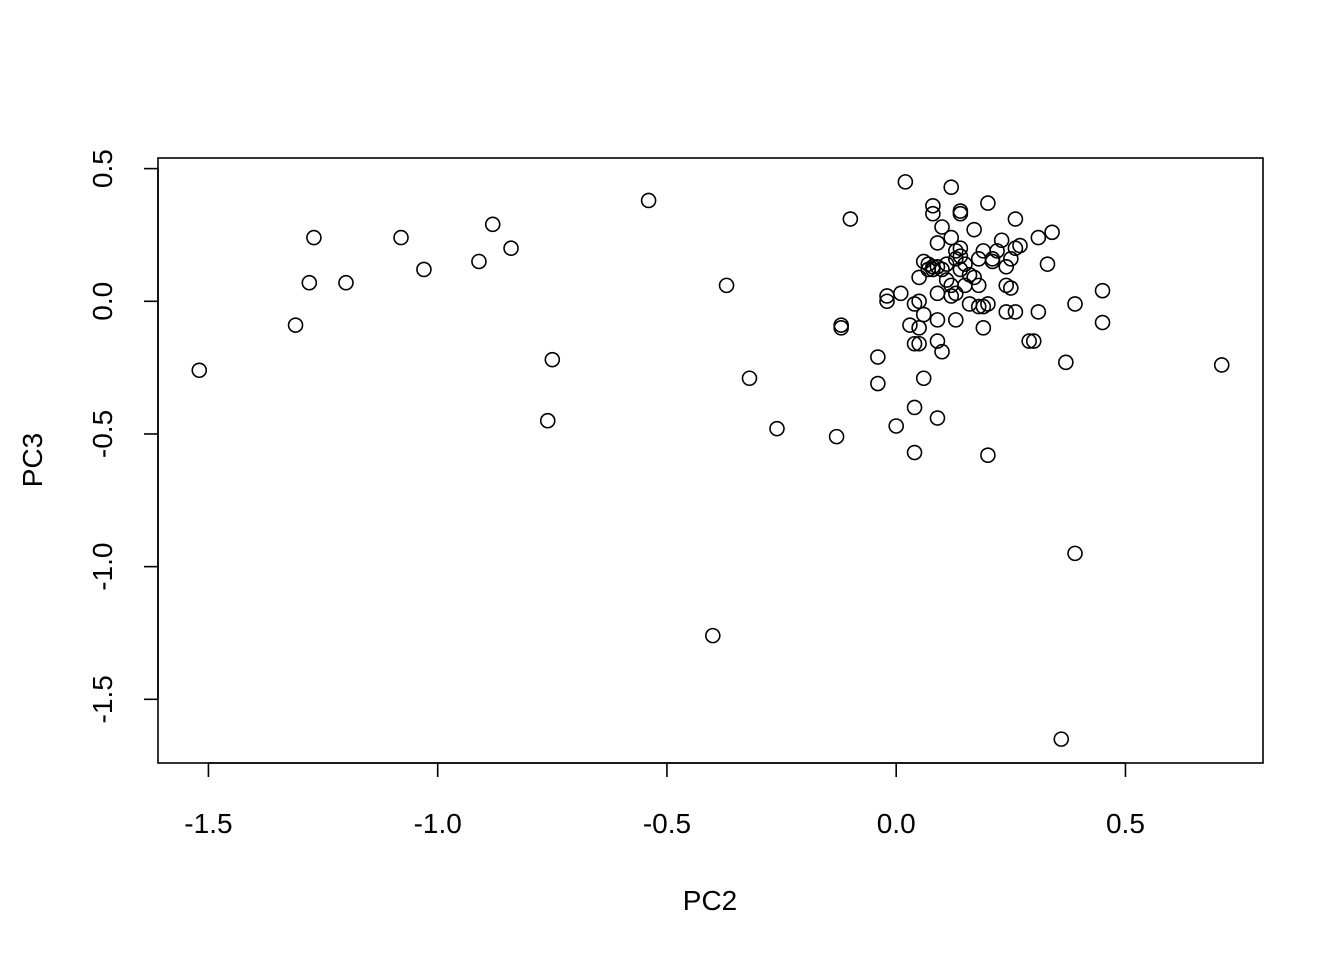  I want to click on y-tick-label: 0.5, so click(102, 168).